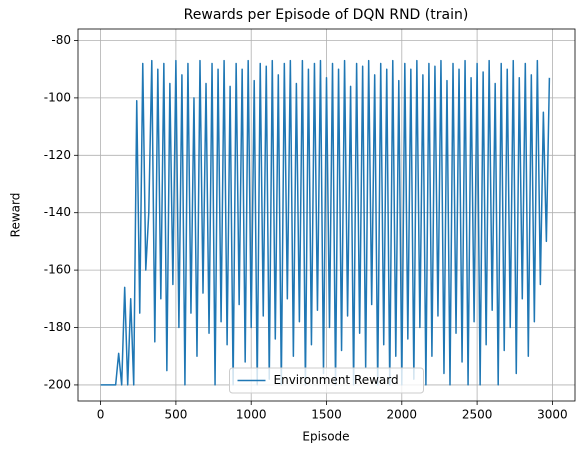  What do you see at coordinates (101, 415) in the screenshot?
I see `x-tick-label: 0` at bounding box center [101, 415].